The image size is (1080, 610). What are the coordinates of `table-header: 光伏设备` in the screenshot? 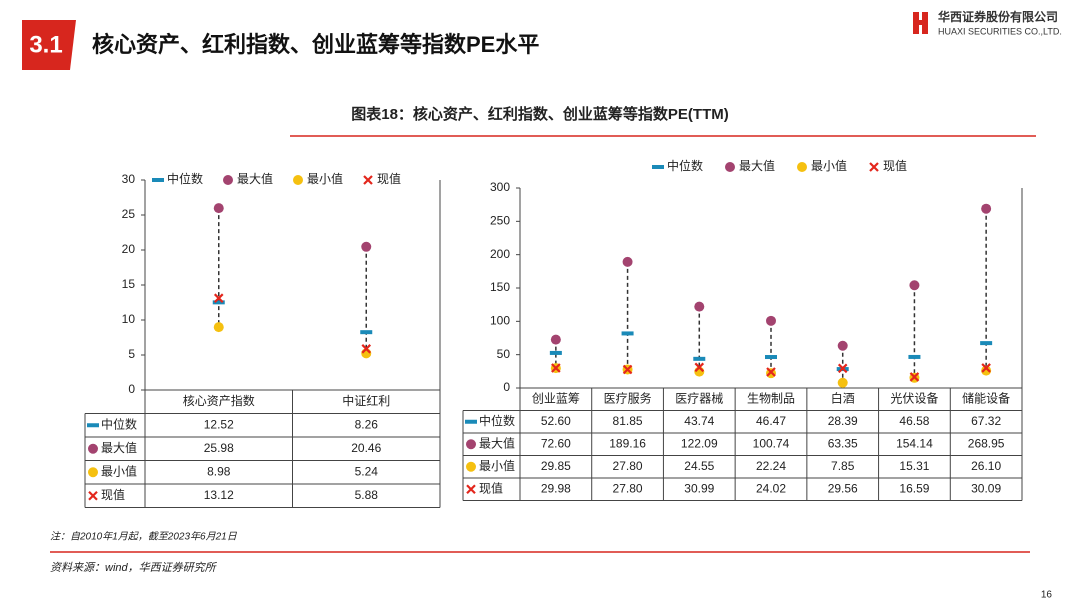 It's located at (914, 398).